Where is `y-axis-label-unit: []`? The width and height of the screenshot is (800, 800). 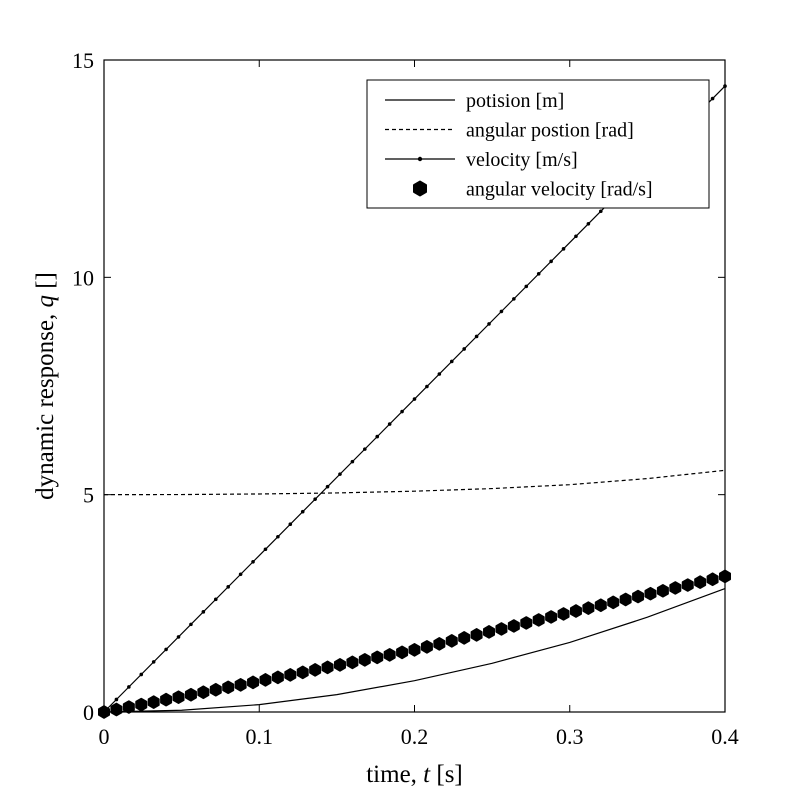 y-axis-label-unit: [] is located at coordinates (45, 283).